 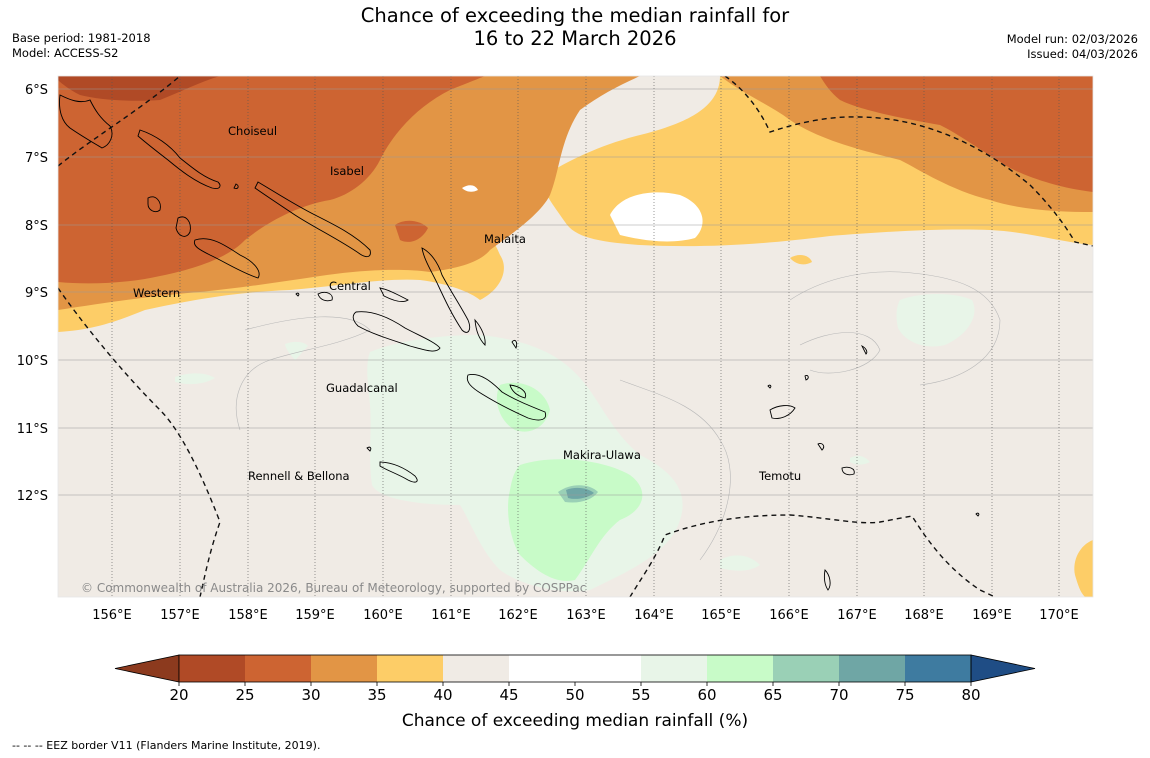 I want to click on base-period: Base period: 1981-2018, so click(x=81, y=38).